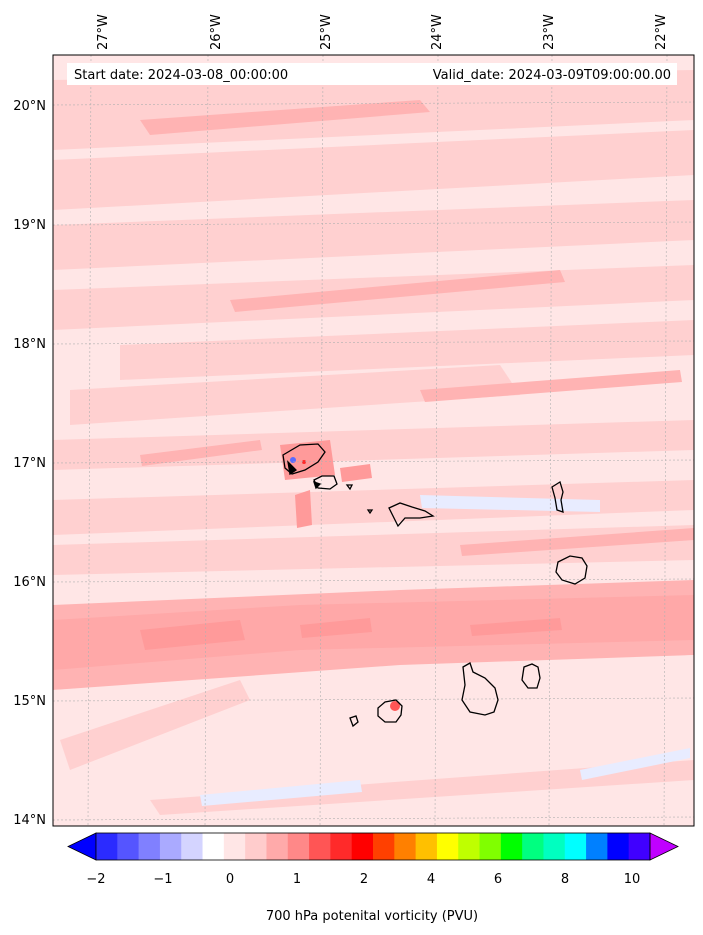 The width and height of the screenshot is (703, 935). What do you see at coordinates (297, 879) in the screenshot?
I see `colorbar-tick-label: 1` at bounding box center [297, 879].